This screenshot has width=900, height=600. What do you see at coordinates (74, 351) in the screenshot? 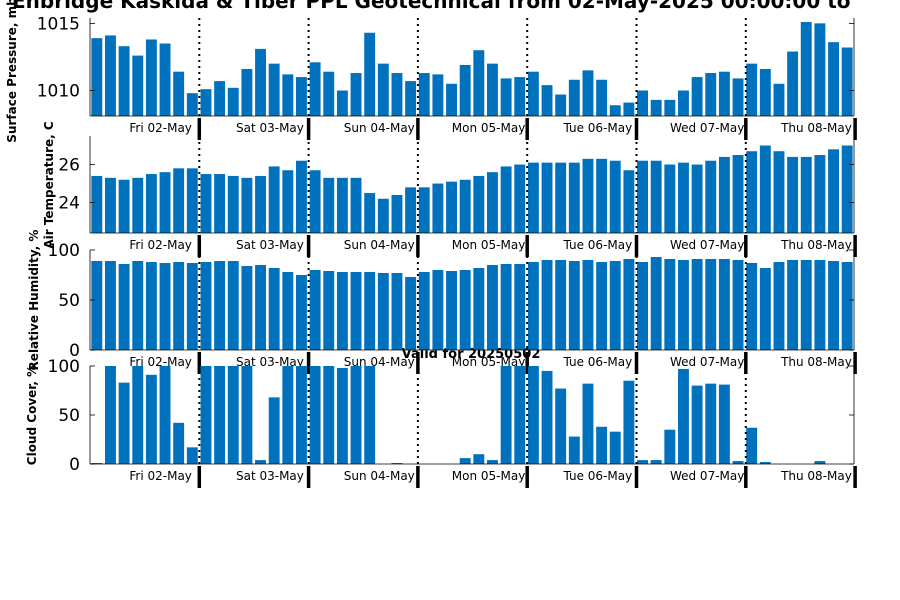
I see `y-tick-label: 0` at bounding box center [74, 351].